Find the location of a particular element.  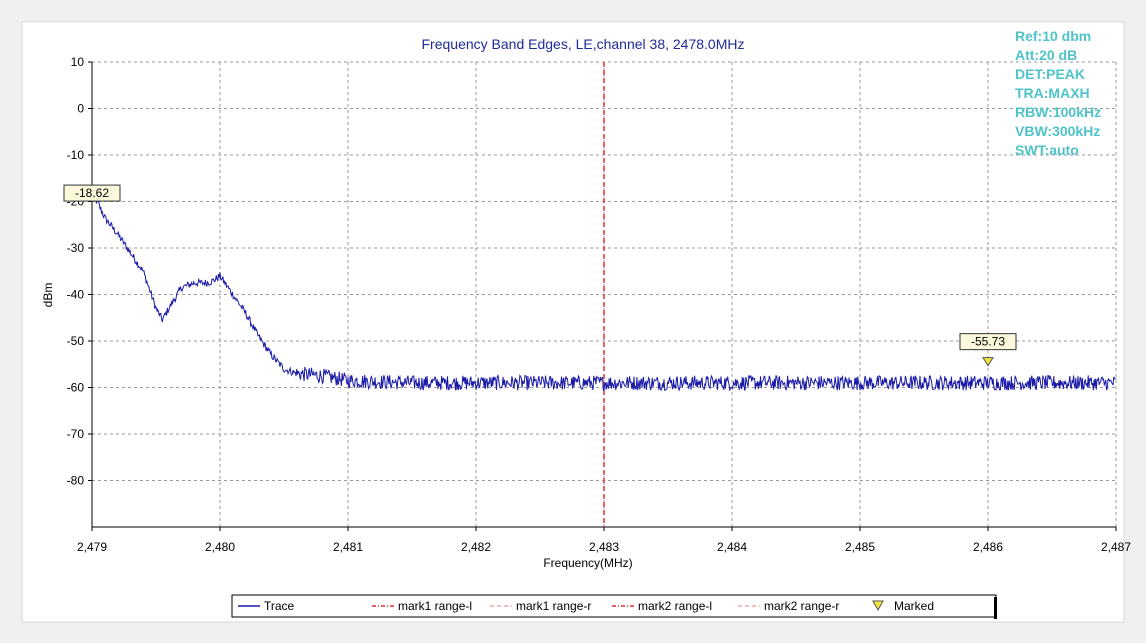

marker-label: -18.62 is located at coordinates (92, 193).